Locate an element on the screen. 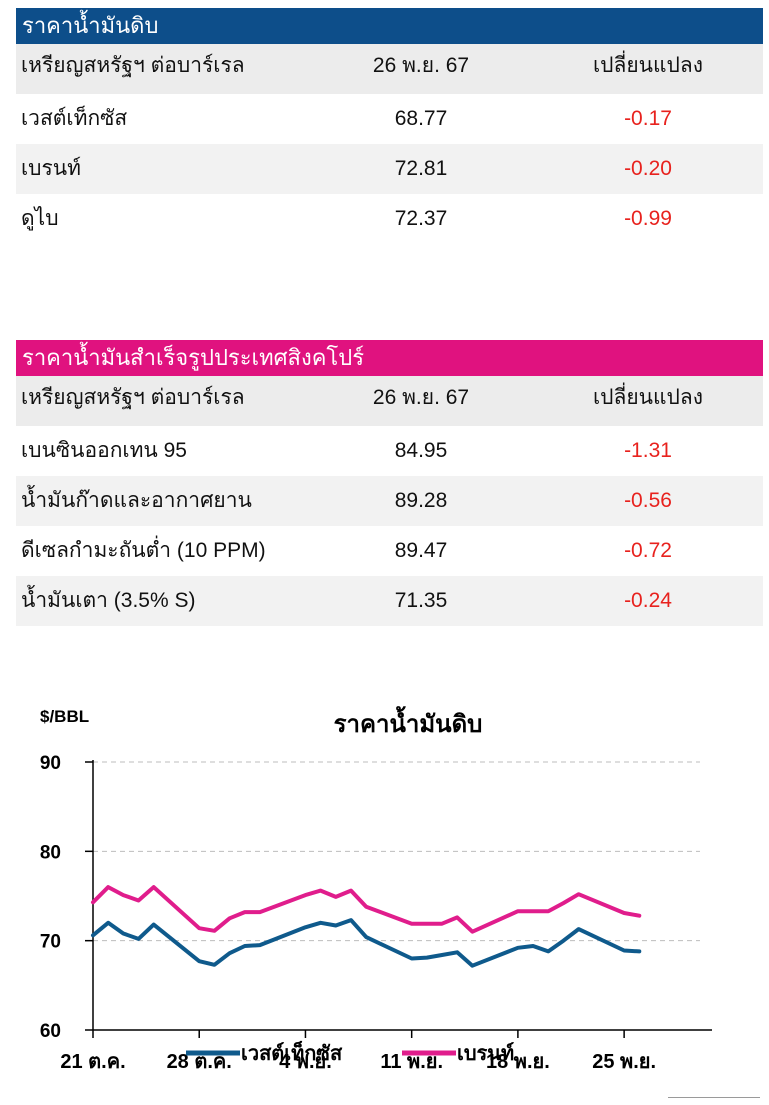 Image resolution: width=769 pixels, height=1105 pixels. table-row: ดูไบ 72.37 -0.99 is located at coordinates (389, 219).